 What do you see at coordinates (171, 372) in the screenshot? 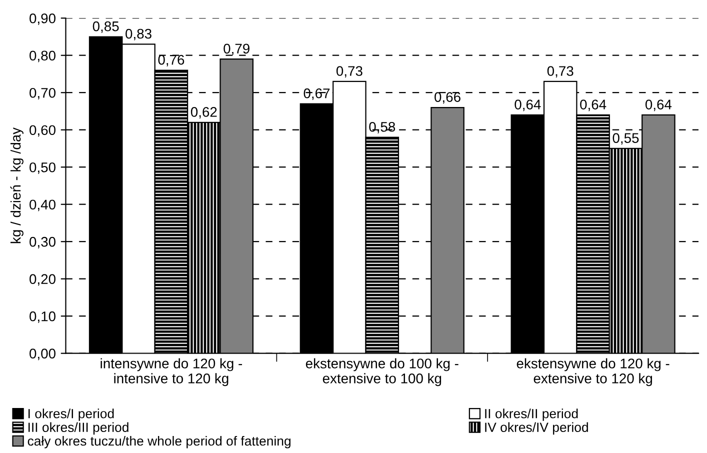
I see `x-tick-label: intensywne do 120 kg - intensive to 120 kg` at bounding box center [171, 372].